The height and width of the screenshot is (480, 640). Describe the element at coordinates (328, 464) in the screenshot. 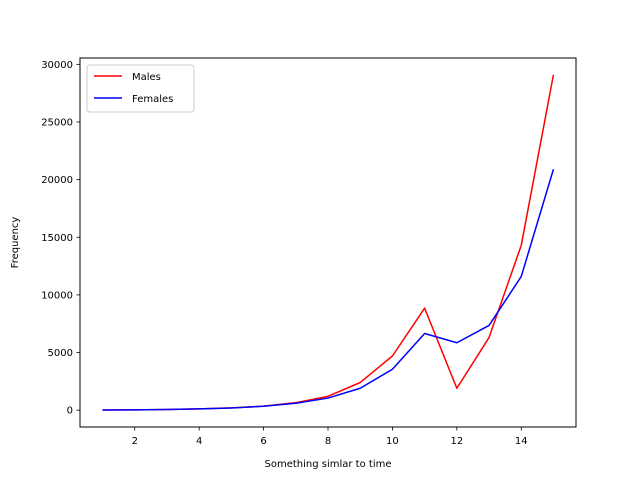

I see `x-axis-label: Something simlar to time` at that location.